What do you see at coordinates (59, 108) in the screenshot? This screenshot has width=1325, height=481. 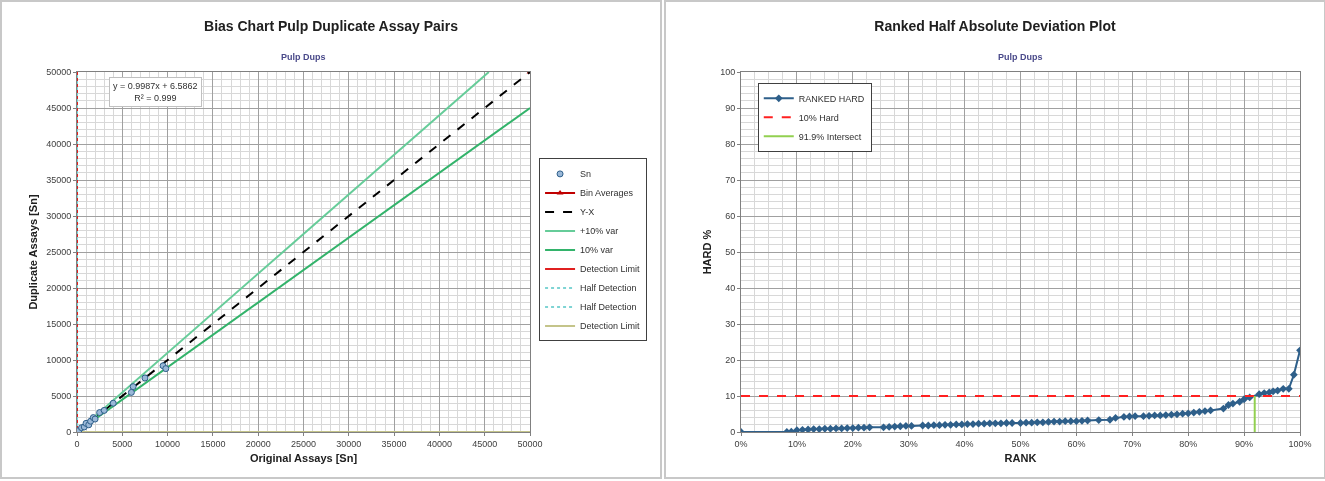 I see `y-tick-label: 45000` at bounding box center [59, 108].